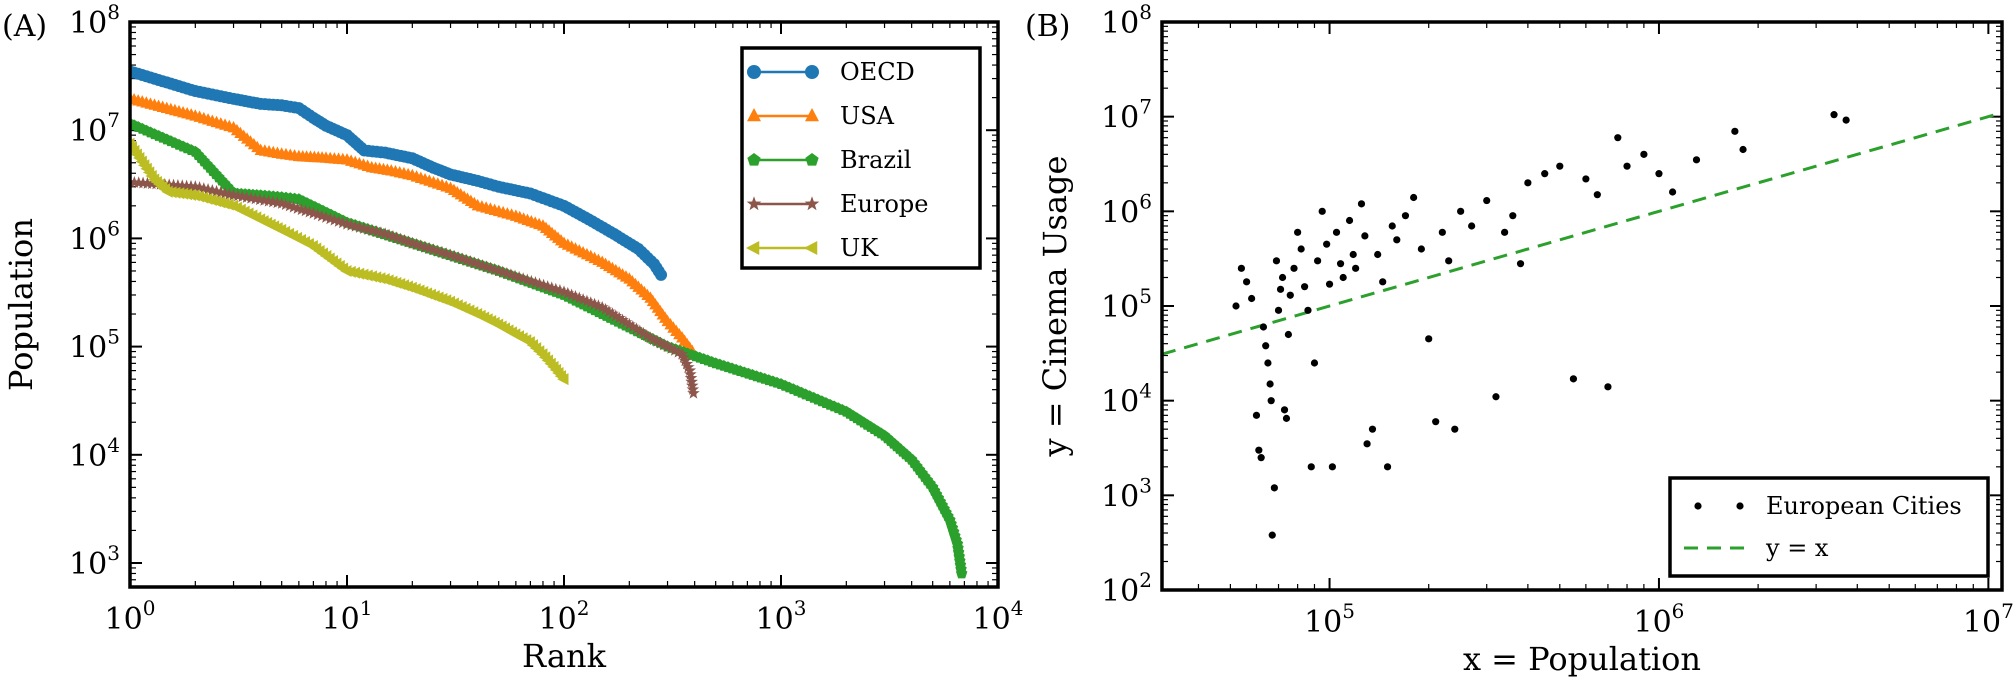  Describe the element at coordinates (812, 248) in the screenshot. I see `legend-item-uk: UK` at that location.